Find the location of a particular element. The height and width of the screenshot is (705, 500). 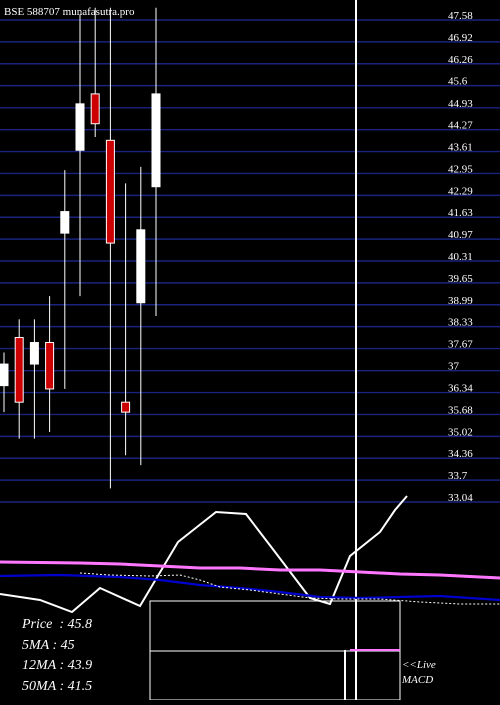

chart-title: BSE 588707 munafasutra.pro is located at coordinates (69, 12).